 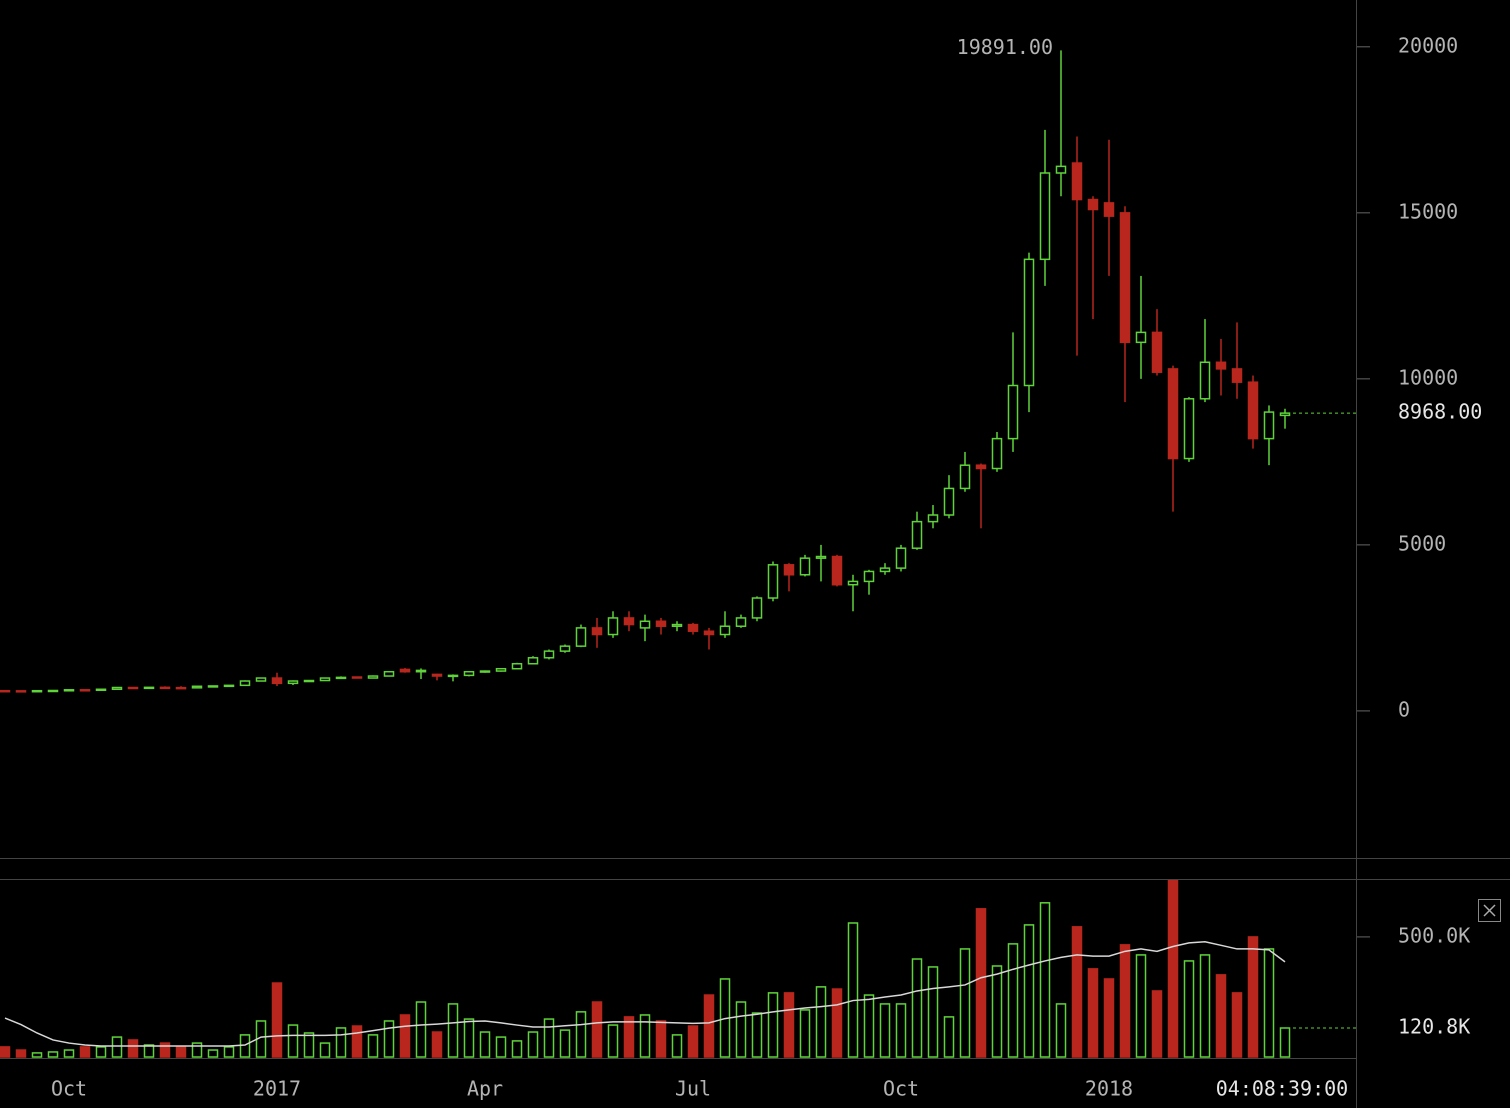 What do you see at coordinates (1434, 1026) in the screenshot?
I see `last-volume-label: 120.8K` at bounding box center [1434, 1026].